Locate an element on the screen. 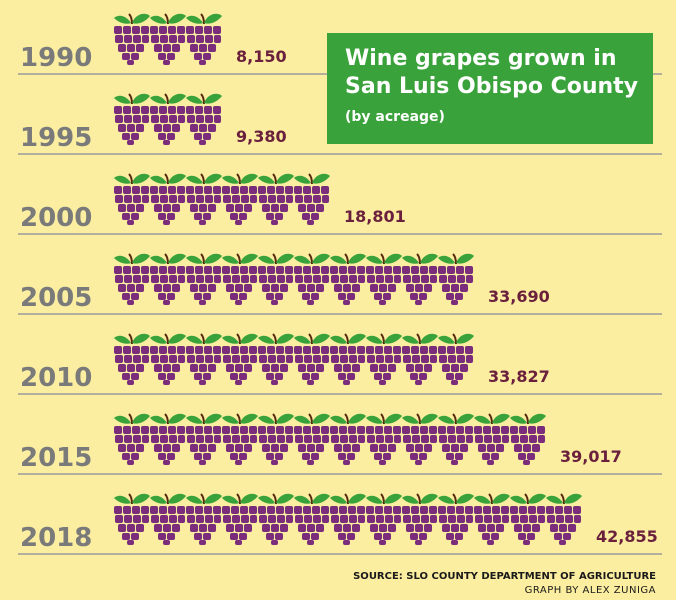 This screenshot has width=676, height=600. bar-2005 is located at coordinates (294, 279).